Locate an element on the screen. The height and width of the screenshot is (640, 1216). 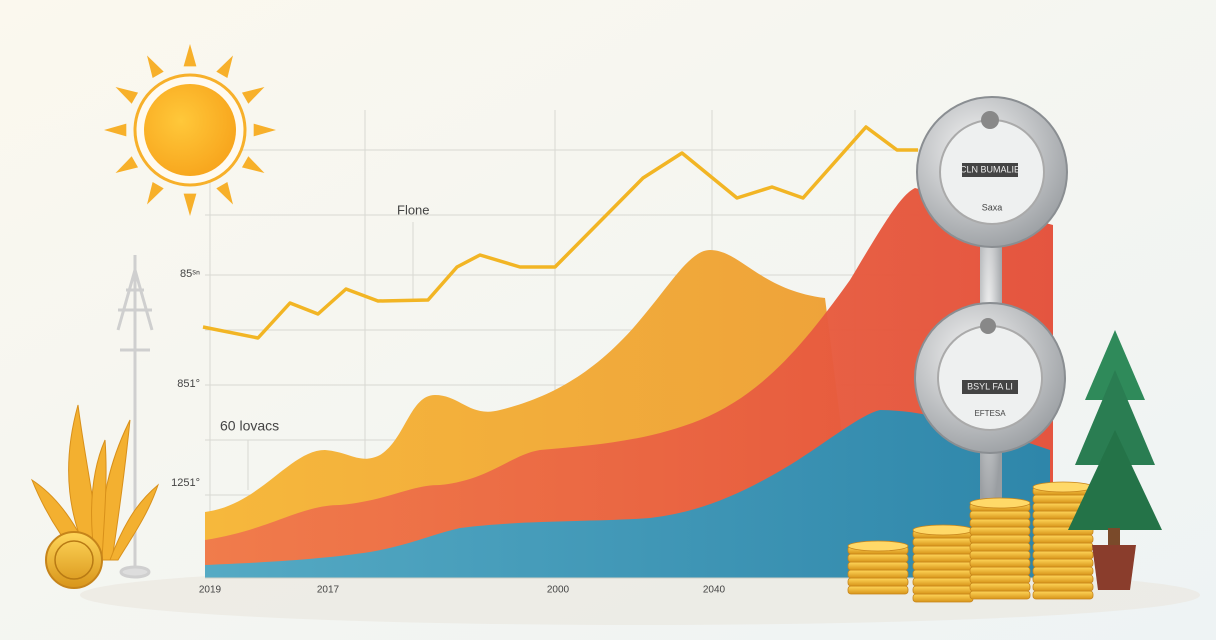
meter-display: CLN BUMALIE is located at coordinates (990, 169).